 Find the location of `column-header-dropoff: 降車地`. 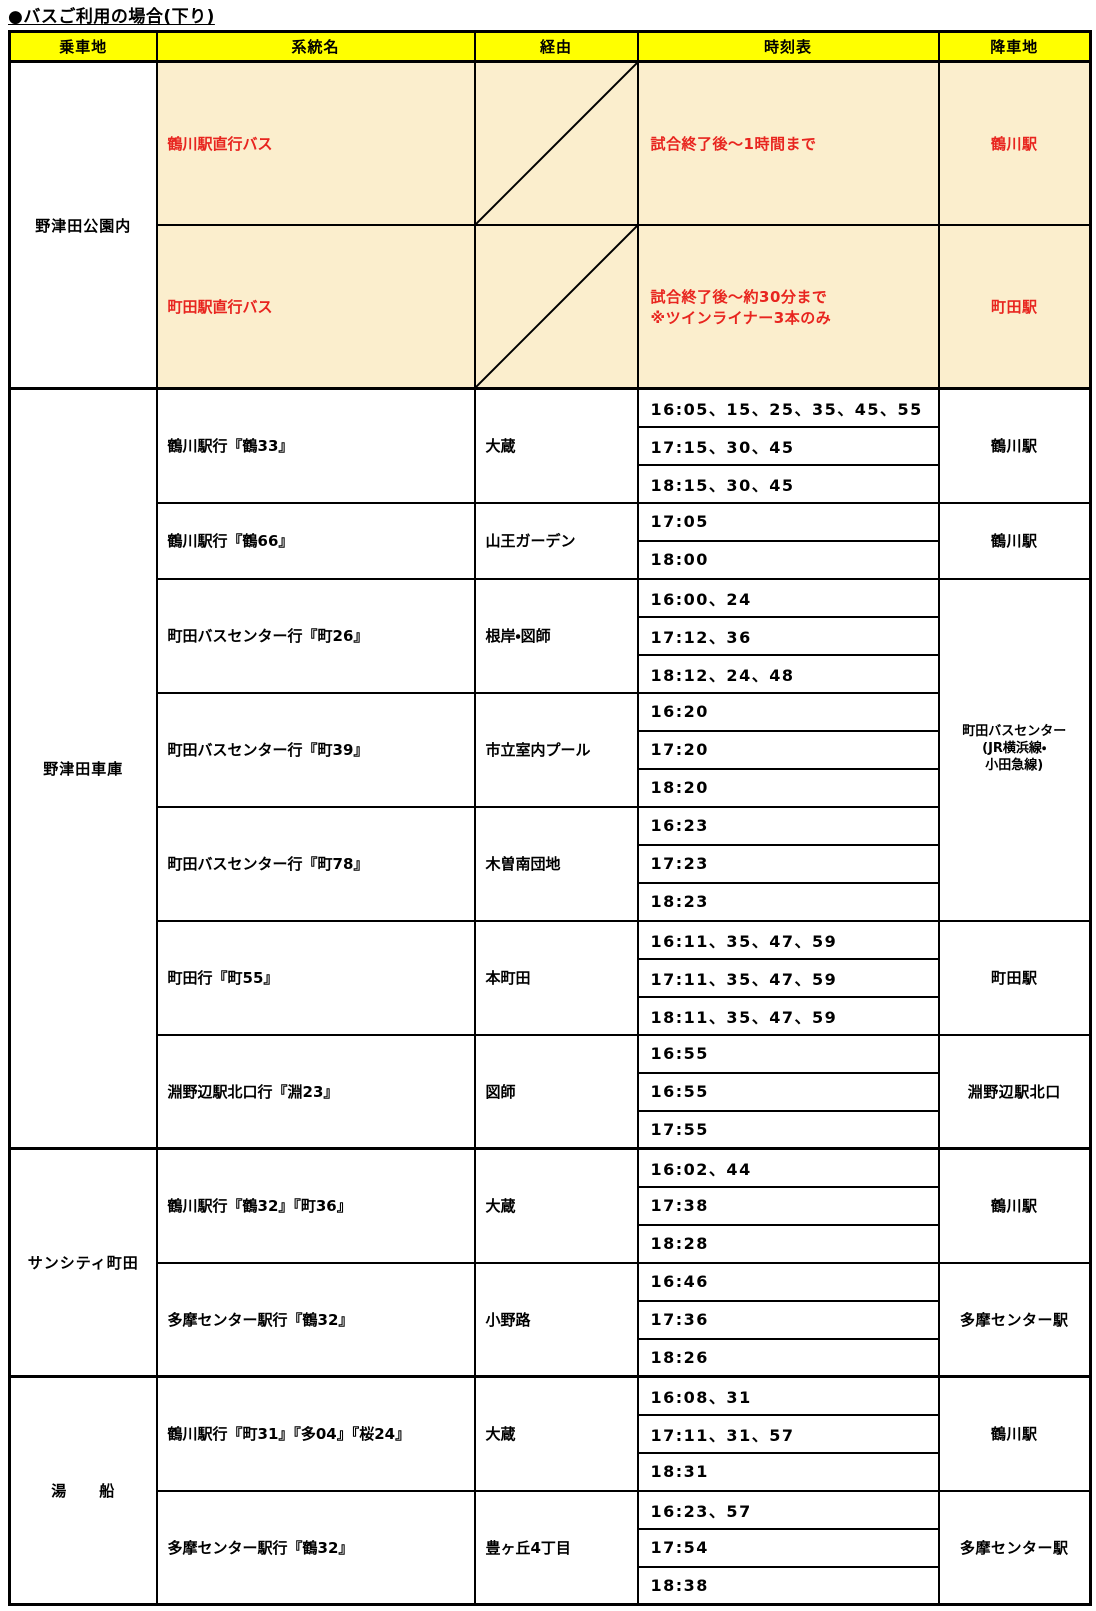

column-header-dropoff: 降車地 is located at coordinates (1014, 46).